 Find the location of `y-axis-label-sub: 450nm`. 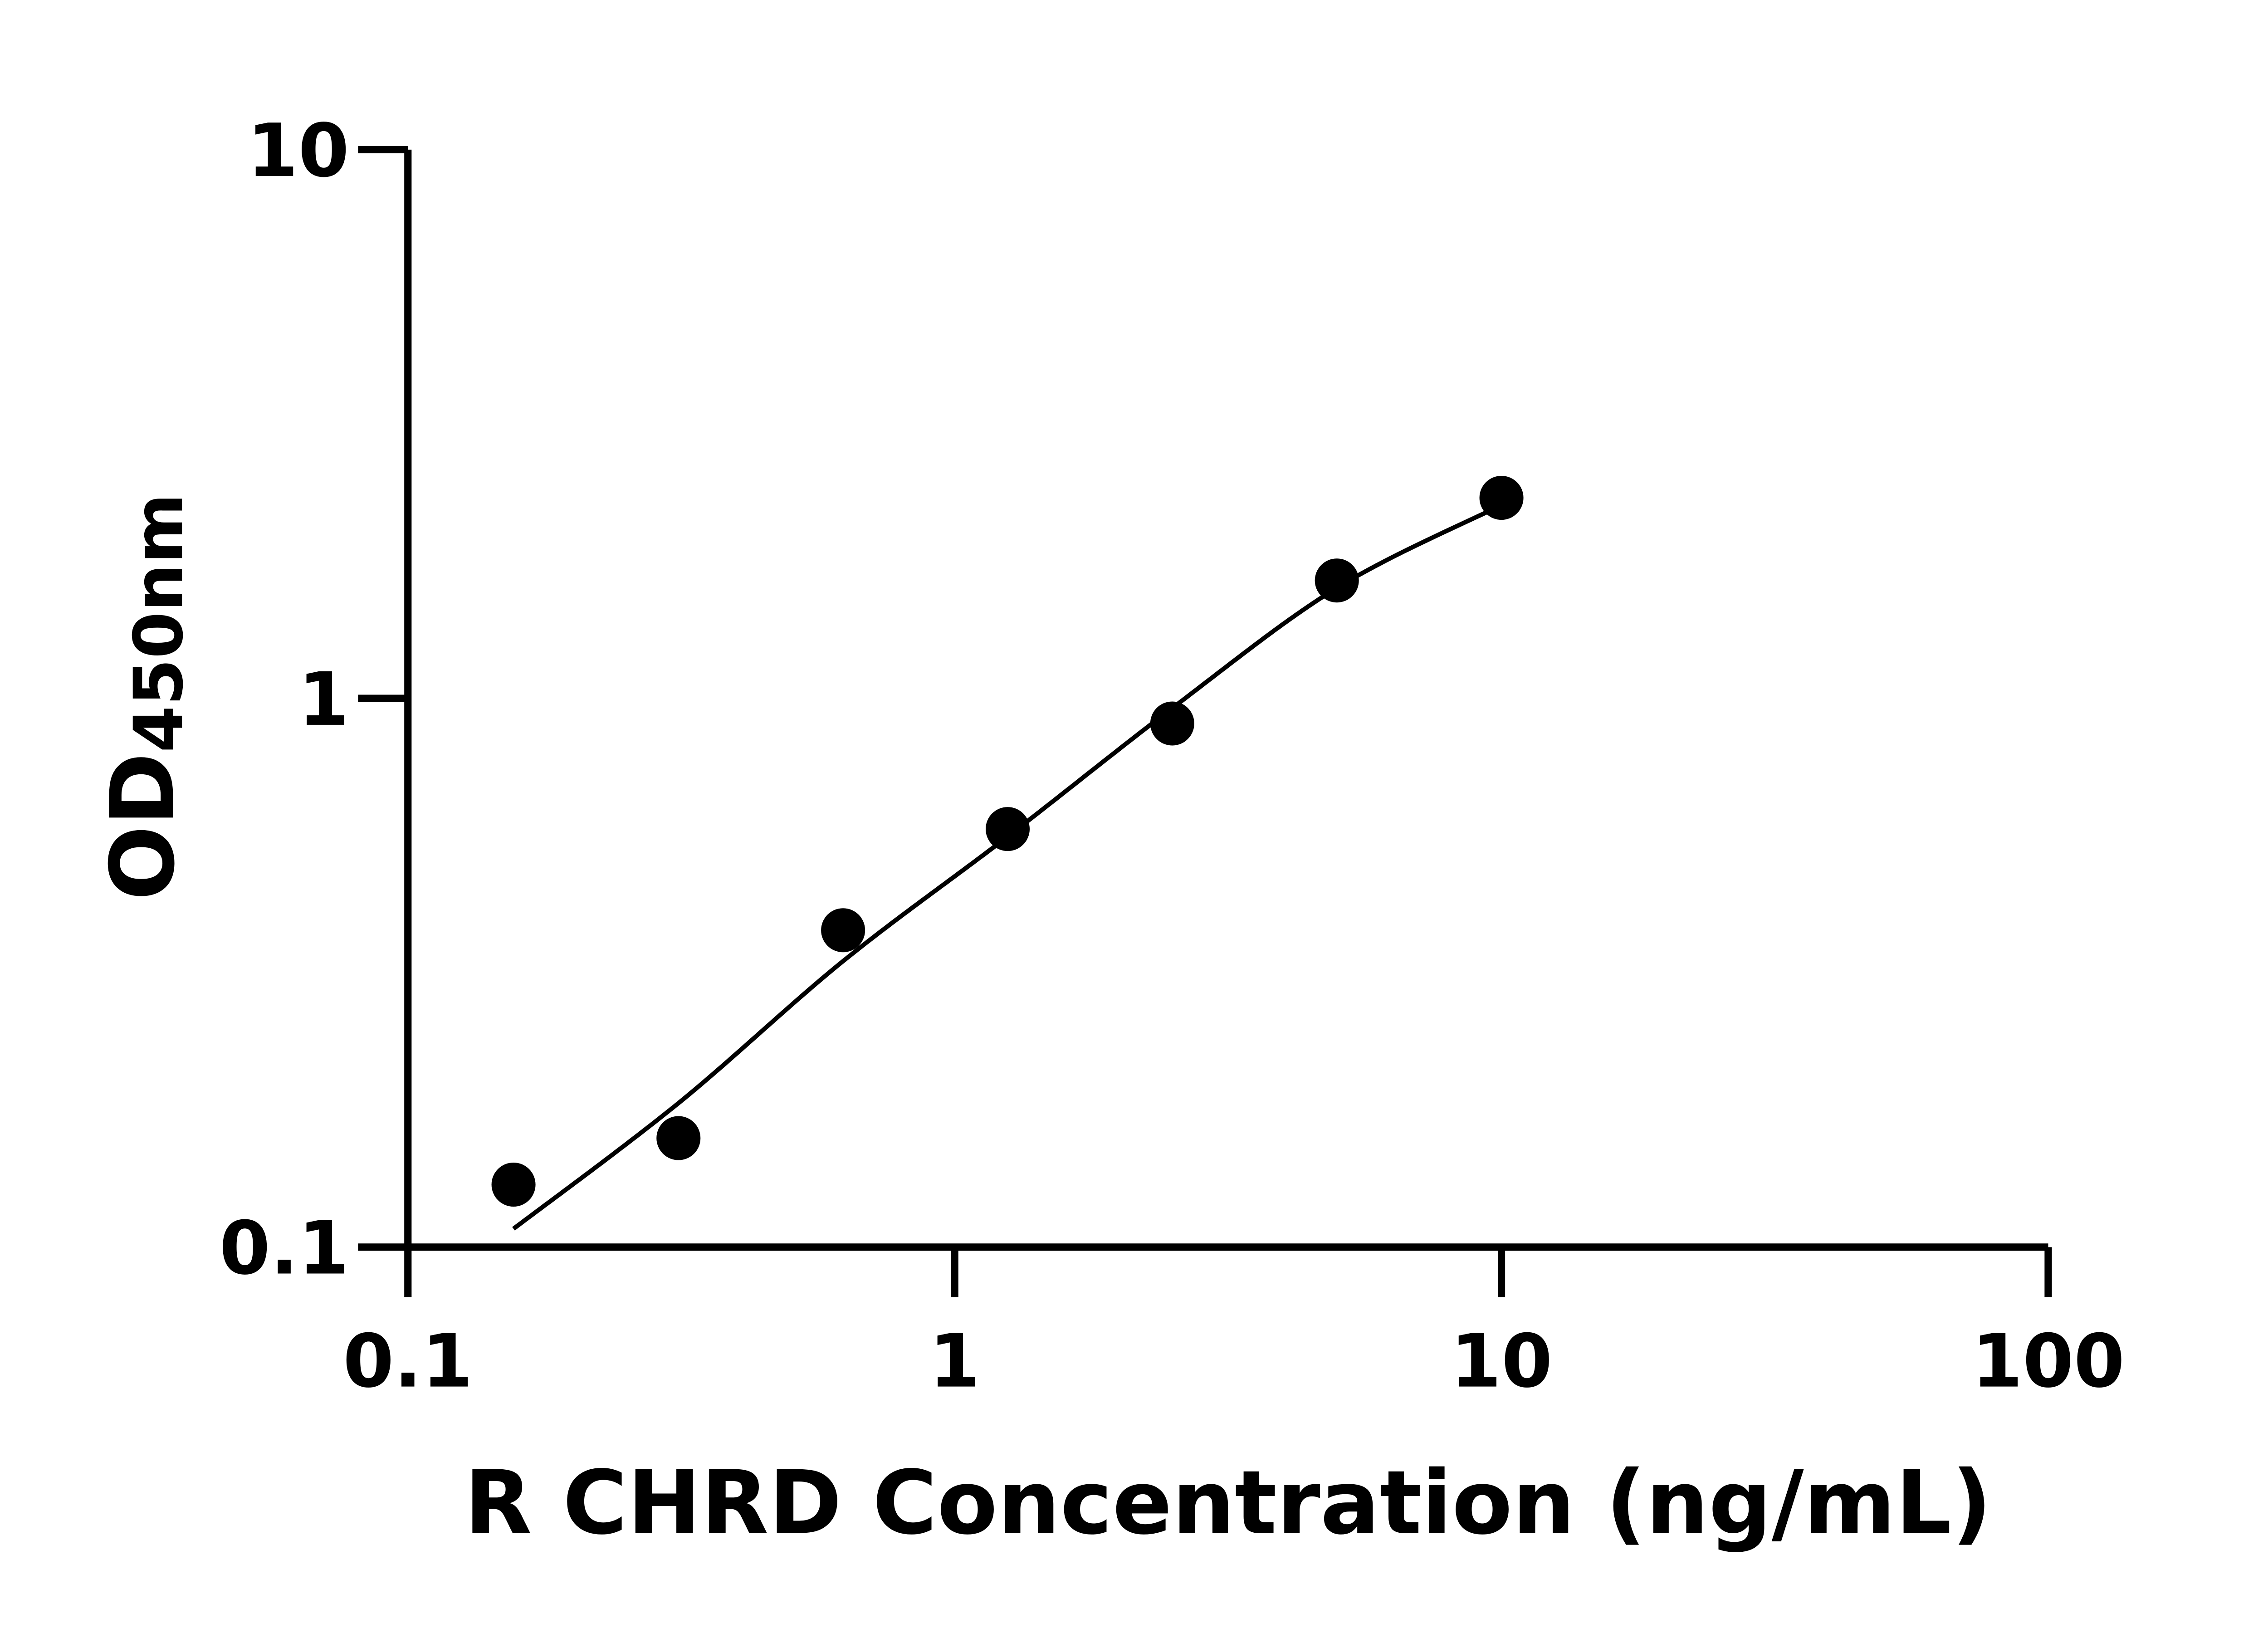

y-axis-label-sub: 450nm is located at coordinates (159, 623).